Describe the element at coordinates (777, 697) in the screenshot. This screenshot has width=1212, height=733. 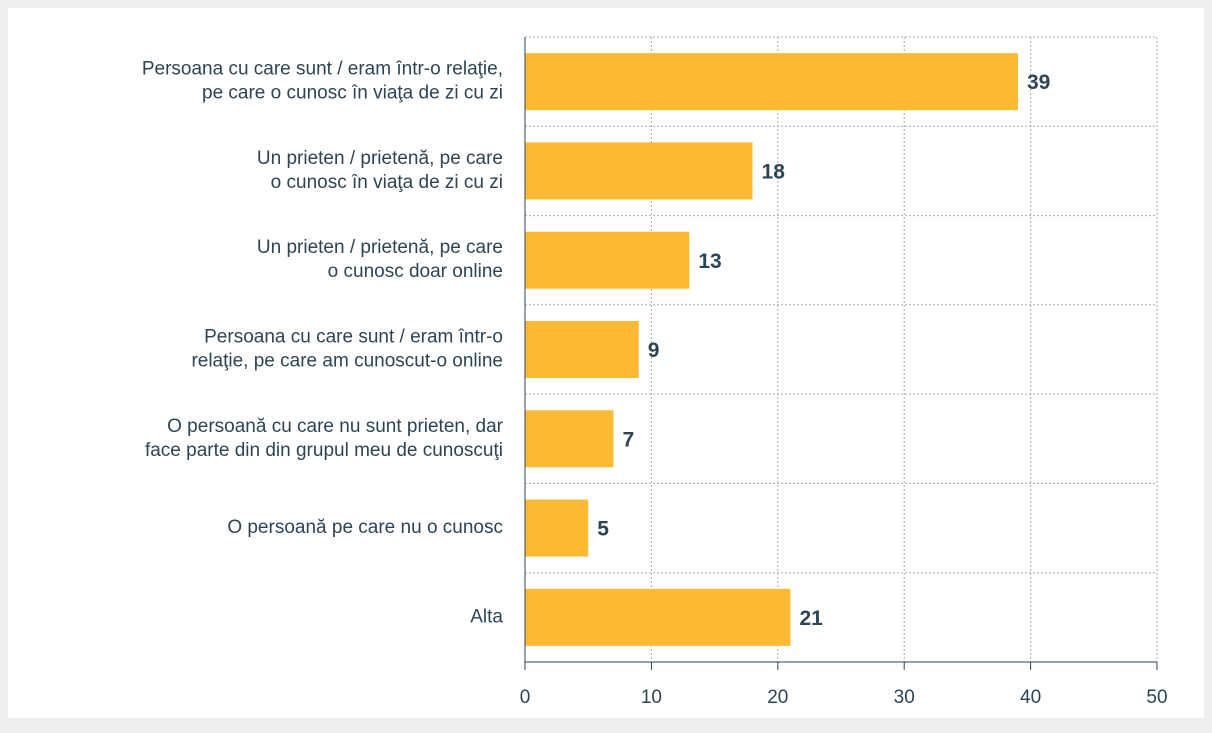
I see `x-tick-label: 20` at that location.